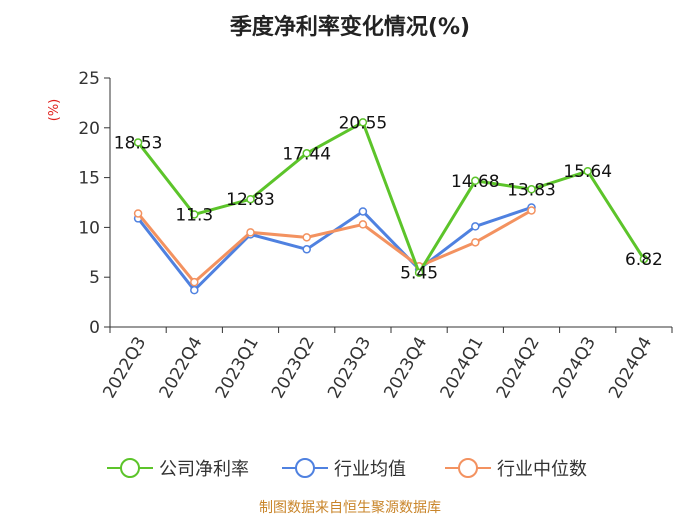 The width and height of the screenshot is (700, 525). Describe the element at coordinates (350, 508) in the screenshot. I see `source-note: 制图数据来自恒生聚源数据库` at that location.